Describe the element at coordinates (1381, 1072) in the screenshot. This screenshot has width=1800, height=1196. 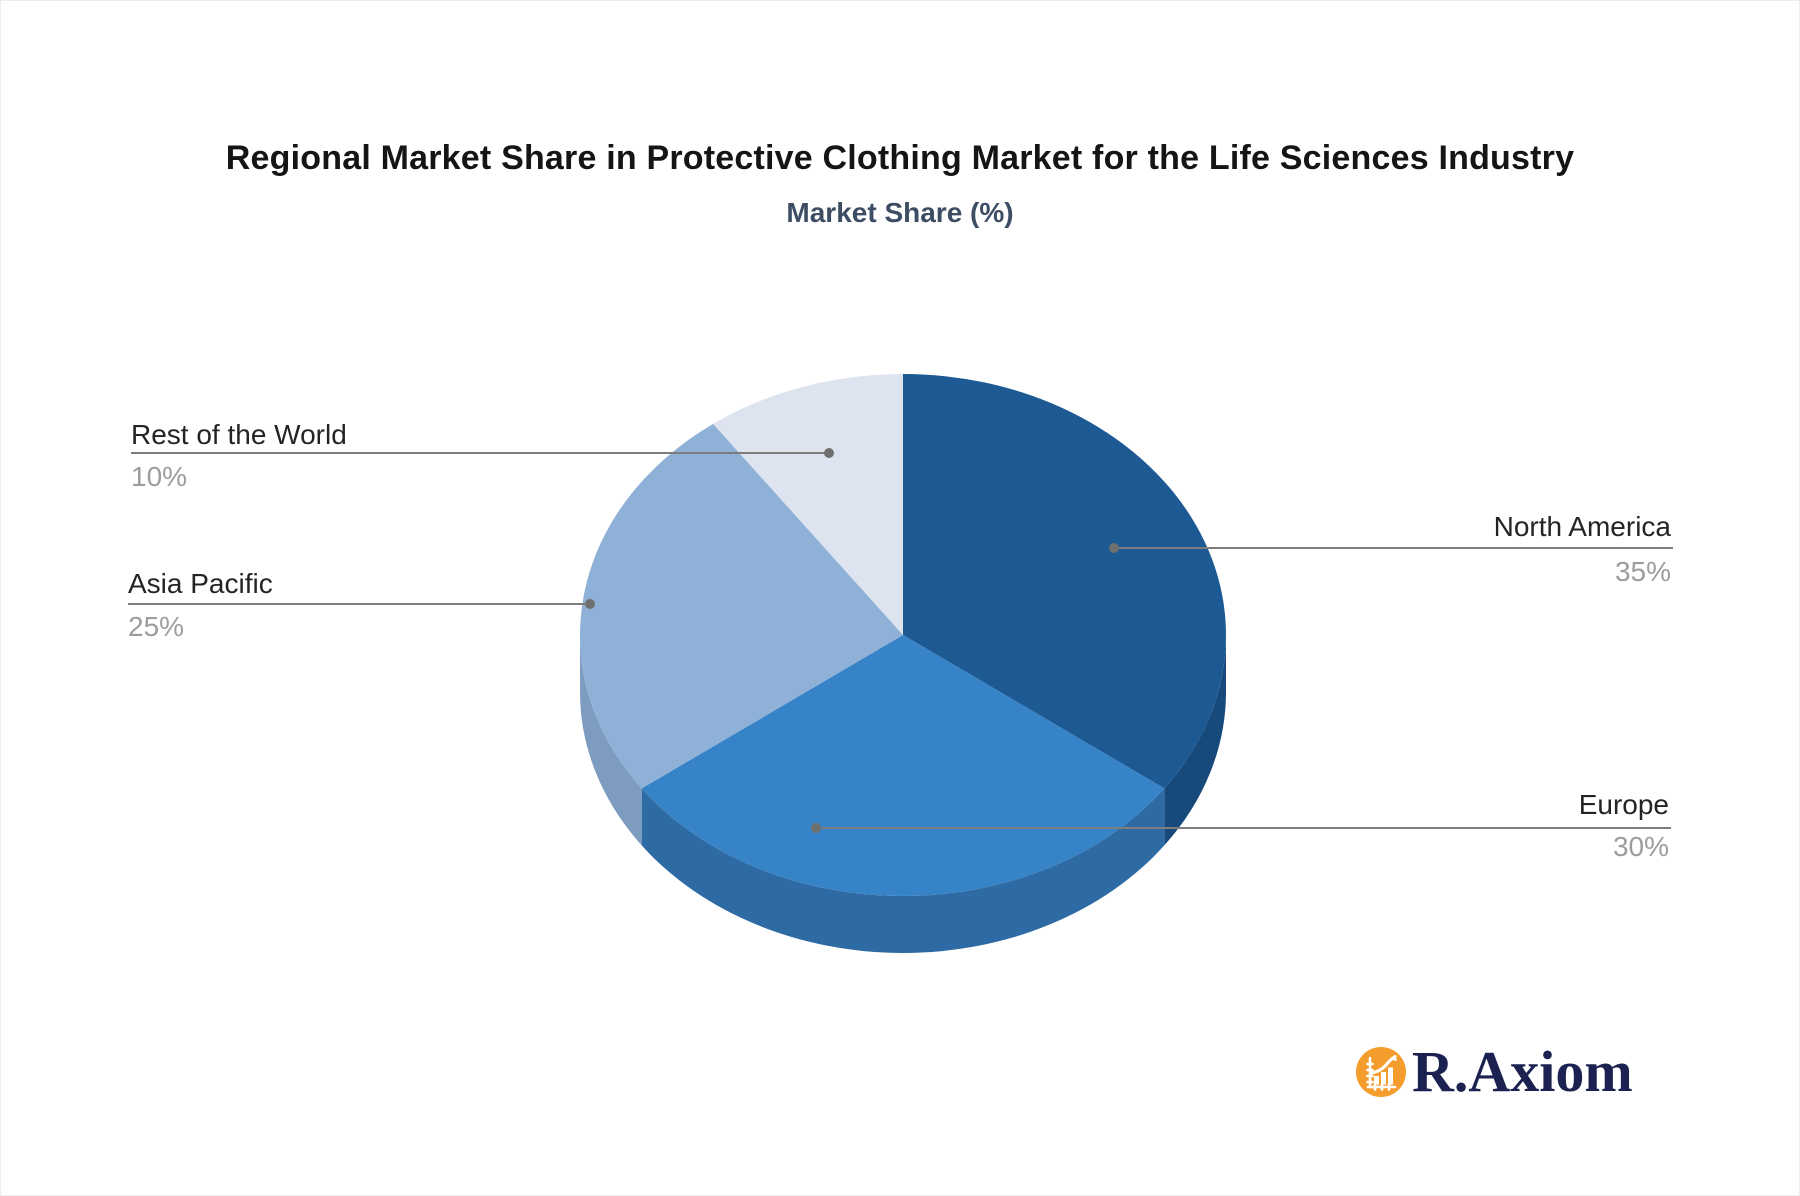
I see `bar-chart-growth-icon` at that location.